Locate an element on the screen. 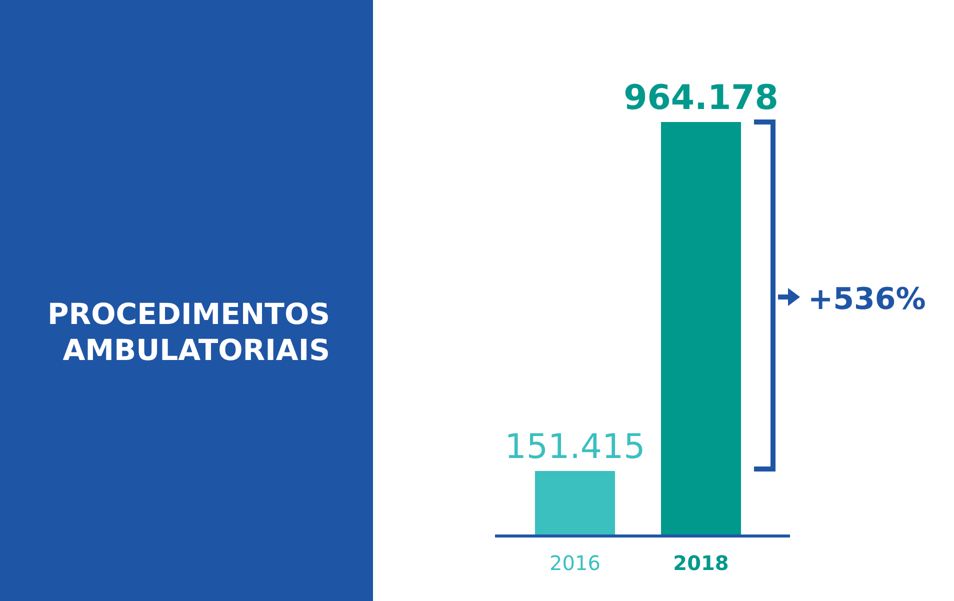 This screenshot has height=601, width=954. text: PROCEDIMENTOS AMBULATORIAIS is located at coordinates (189, 332).